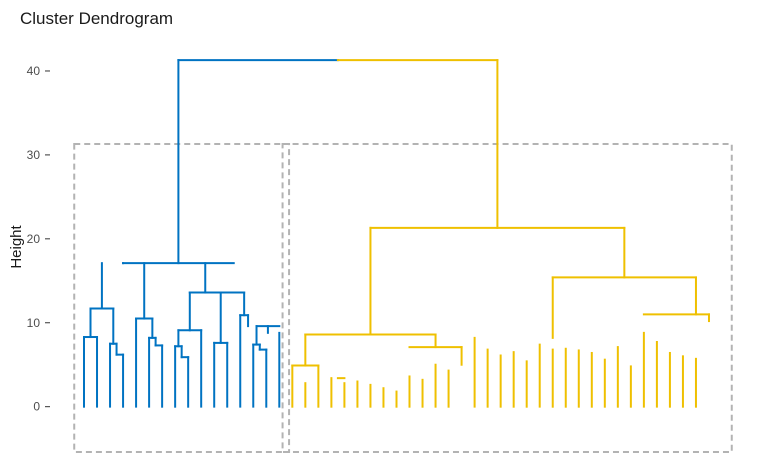 Image resolution: width=770 pixels, height=475 pixels. Describe the element at coordinates (34, 71) in the screenshot. I see `y-tick-label: 40` at that location.